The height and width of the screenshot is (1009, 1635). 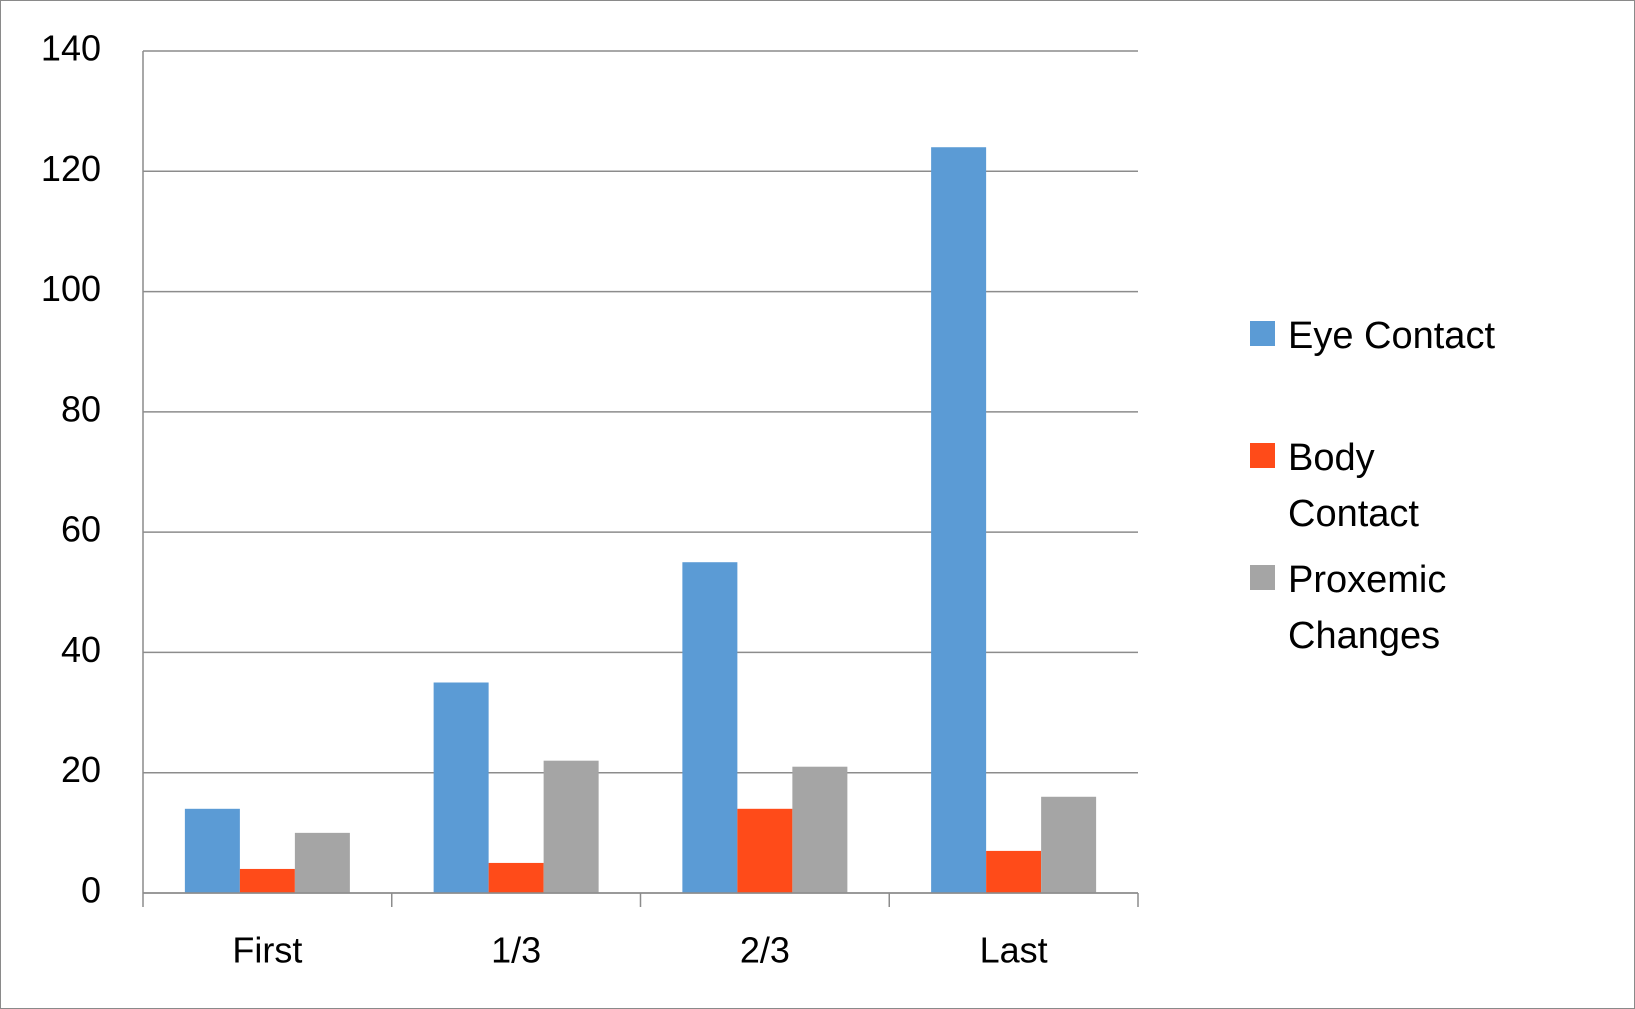 What do you see at coordinates (81, 529) in the screenshot?
I see `y-tick-label: 60` at bounding box center [81, 529].